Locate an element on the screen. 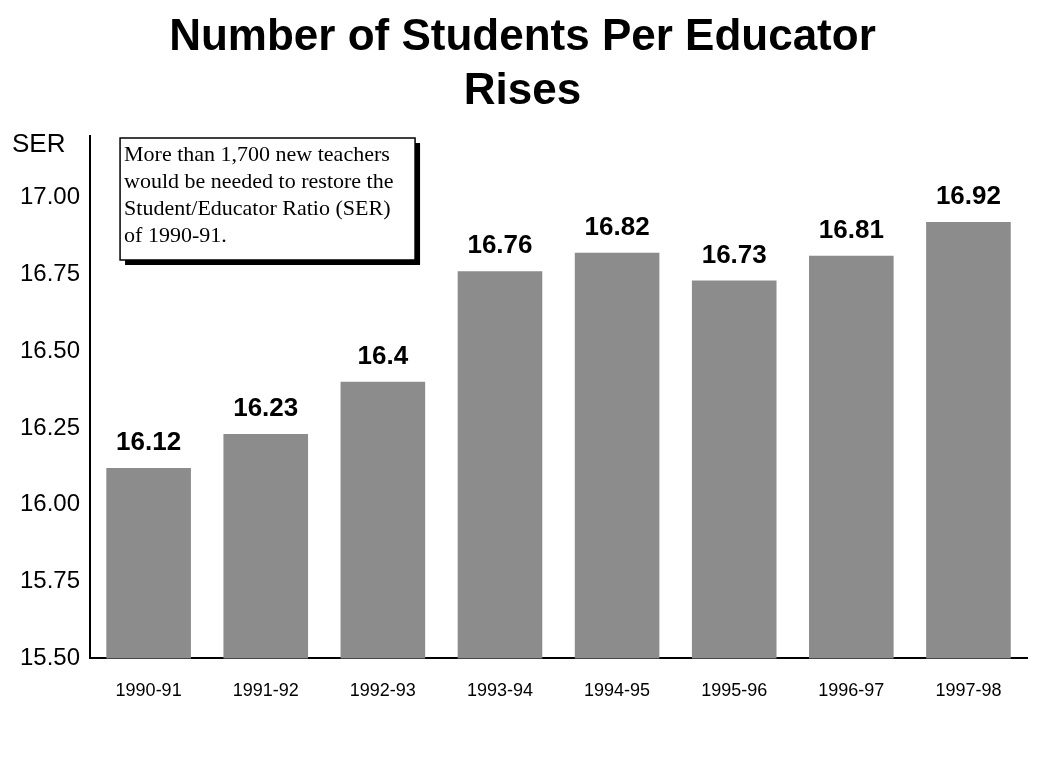 Image resolution: width=1045 pixels, height=761 pixels. y-tick-label: 16.50 is located at coordinates (50, 349).